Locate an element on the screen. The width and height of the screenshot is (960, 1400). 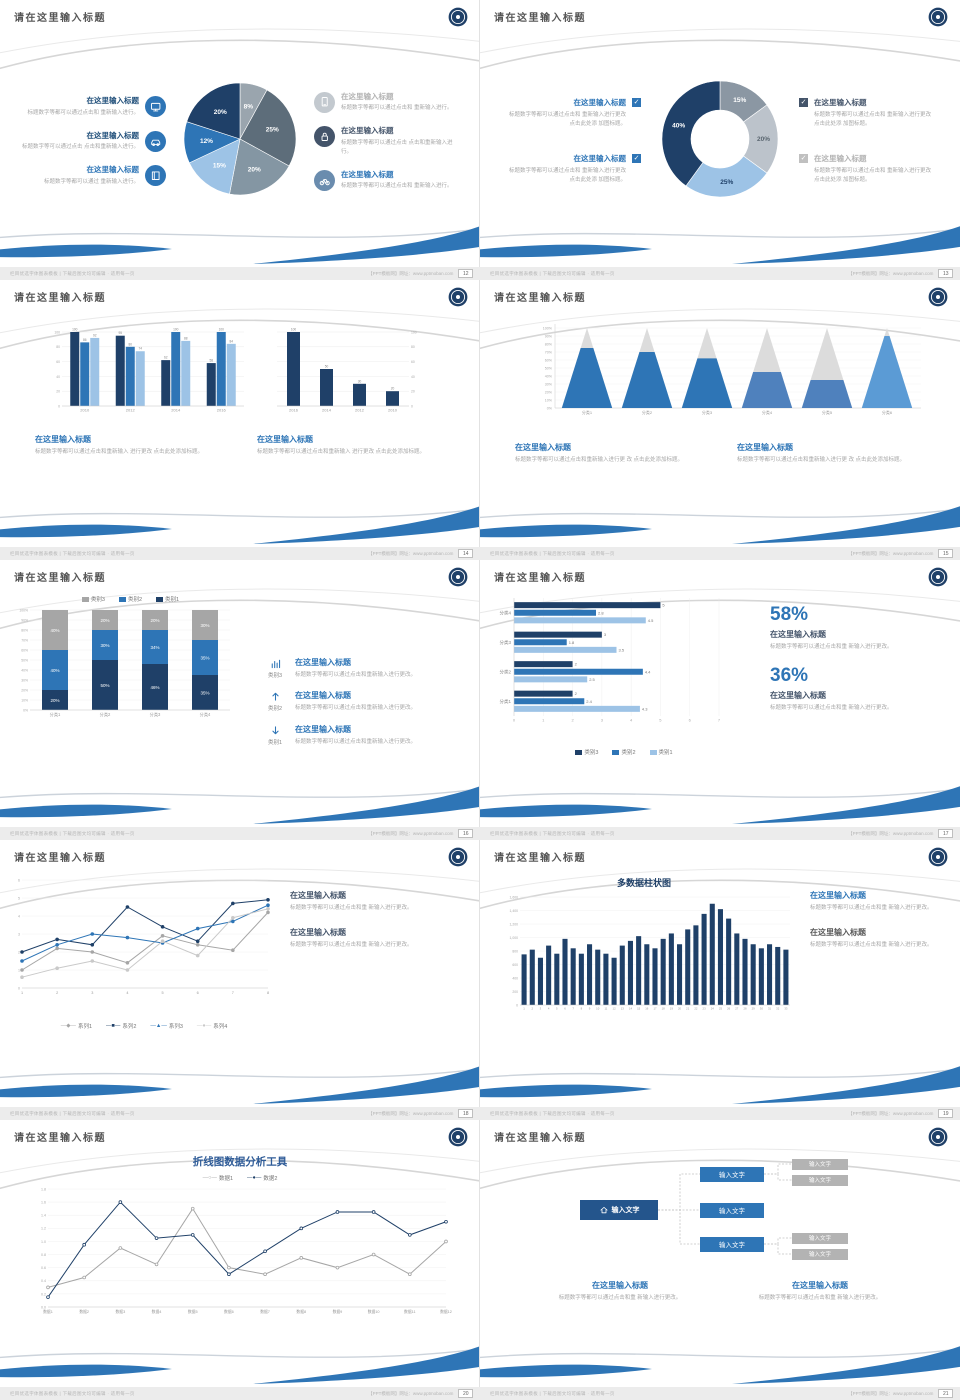
block-body: 标题数字等都可以通过点击和重 新输入进行更改。 is located at coordinates (351, 945).